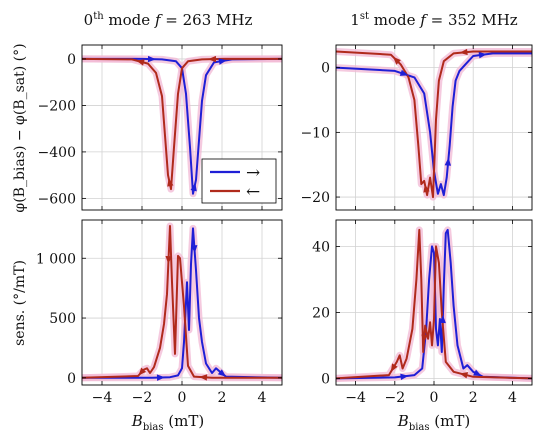  I want to click on xlabel-mode0: Bbias (mT), so click(167, 422).